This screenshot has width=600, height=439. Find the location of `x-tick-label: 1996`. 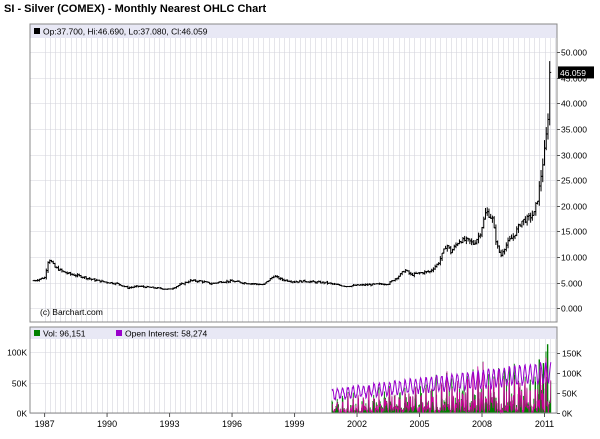

x-tick-label: 1996 is located at coordinates (232, 424).